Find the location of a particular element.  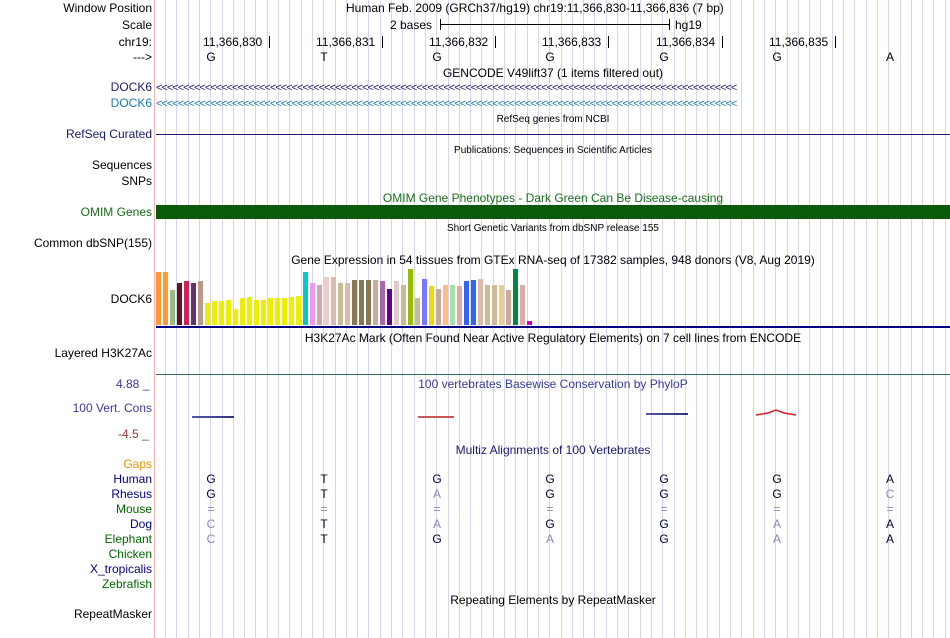

repeatmasker-track-label: RepeatMasker is located at coordinates (112, 614).